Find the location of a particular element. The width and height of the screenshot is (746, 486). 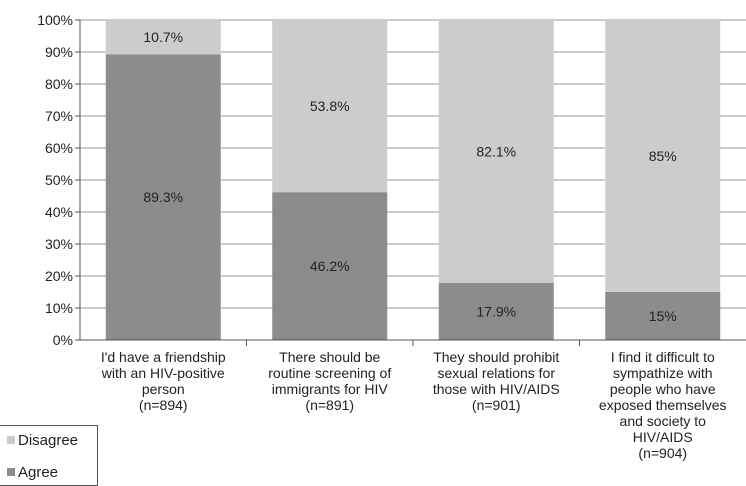

y-tick-label: 10% is located at coordinates (59, 308).